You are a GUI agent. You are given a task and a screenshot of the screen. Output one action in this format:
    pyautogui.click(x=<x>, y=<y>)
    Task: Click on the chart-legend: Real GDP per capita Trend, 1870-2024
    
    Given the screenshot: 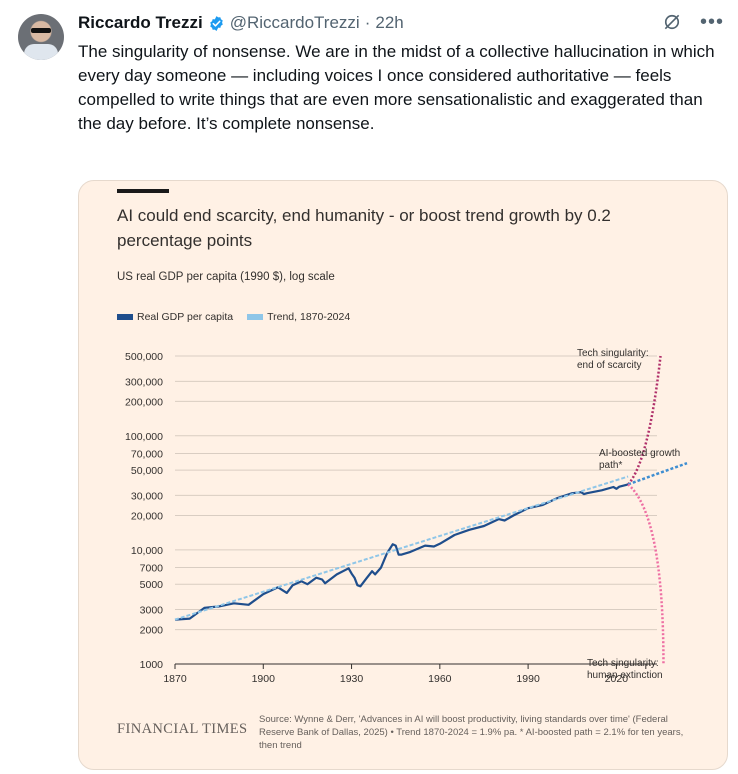 What is the action you would take?
    pyautogui.click(x=233, y=317)
    